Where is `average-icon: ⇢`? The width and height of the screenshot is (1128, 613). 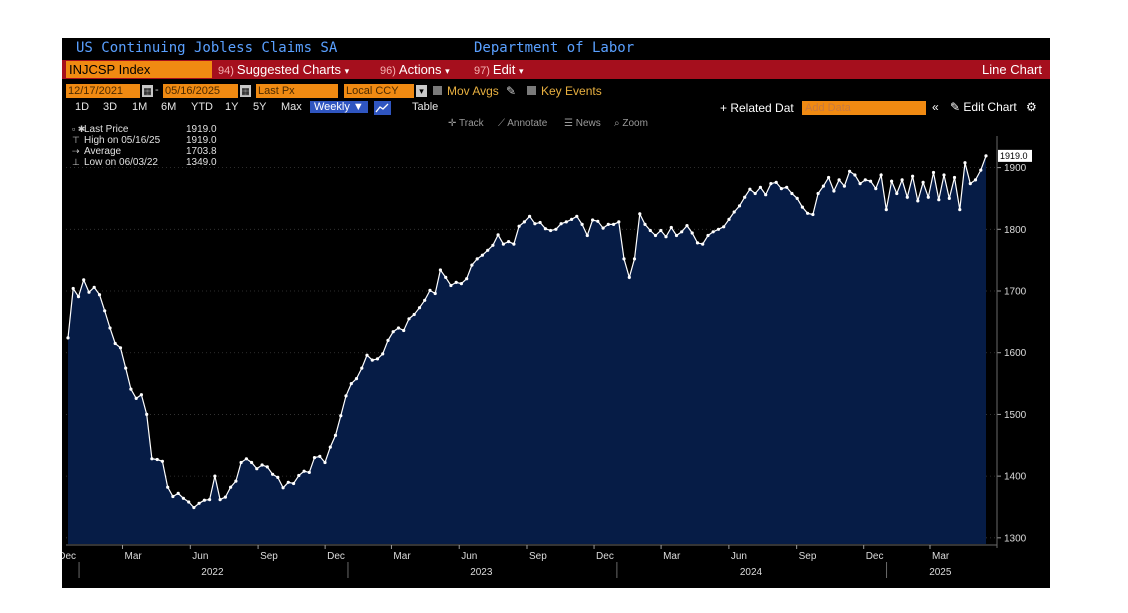 average-icon: ⇢ is located at coordinates (76, 151).